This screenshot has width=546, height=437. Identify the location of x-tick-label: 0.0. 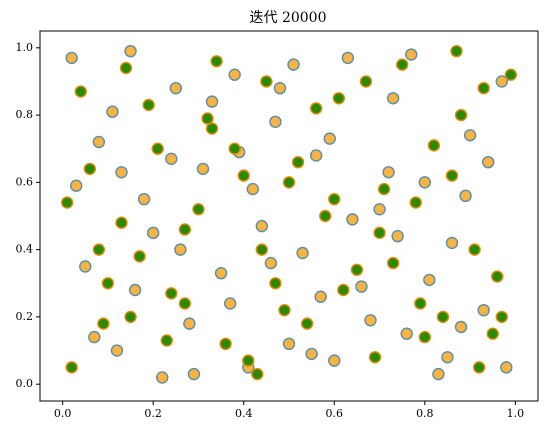
(63, 413).